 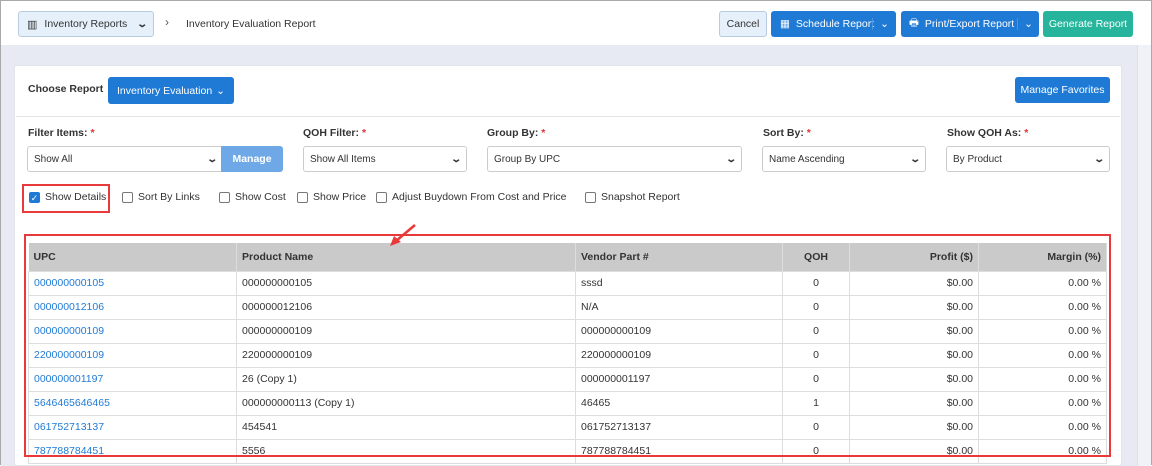 What do you see at coordinates (1042, 257) in the screenshot?
I see `col-margin: Margin (%)` at bounding box center [1042, 257].